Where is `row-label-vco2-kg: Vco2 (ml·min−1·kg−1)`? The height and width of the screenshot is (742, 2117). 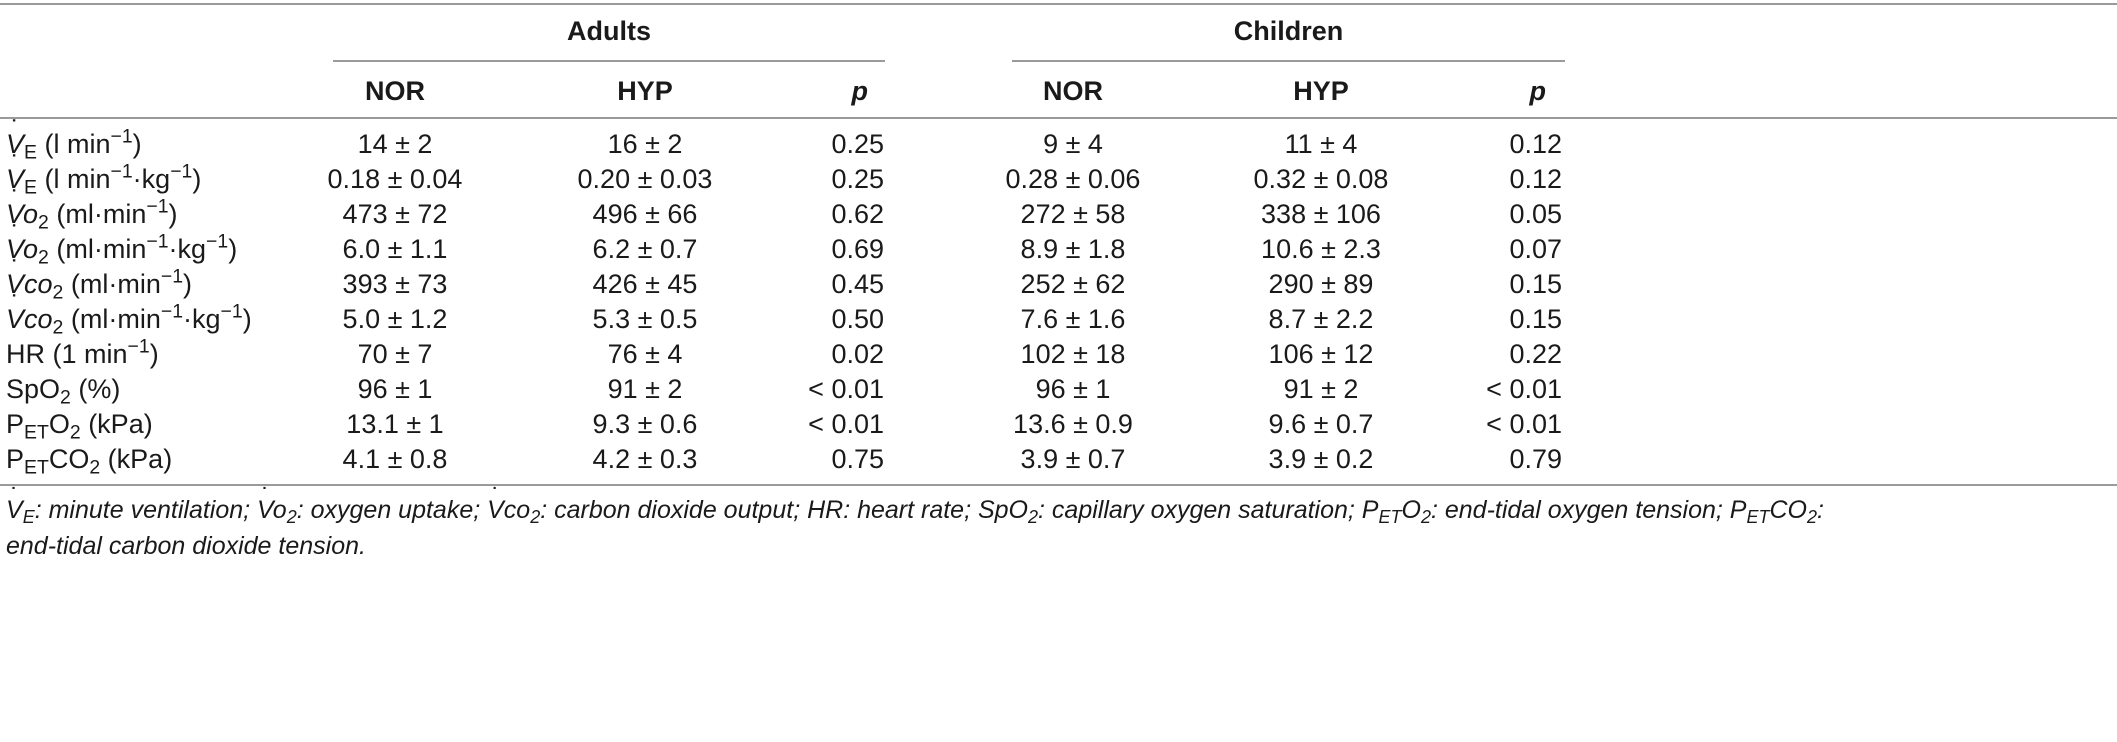 row-label-vco2-kg: Vco2 (ml·min−1·kg−1) is located at coordinates (129, 312).